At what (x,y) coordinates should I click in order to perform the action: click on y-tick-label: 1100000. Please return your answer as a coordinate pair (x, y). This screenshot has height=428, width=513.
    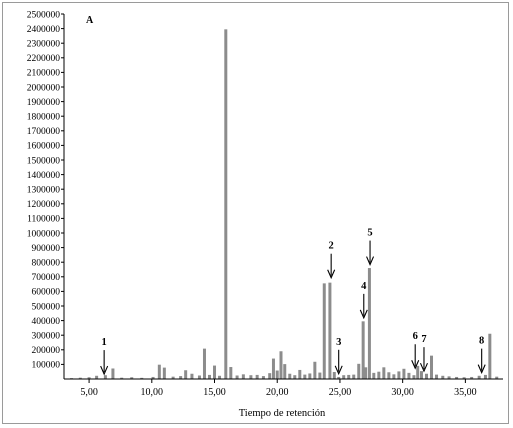
    Looking at the image, I should click on (43, 220).